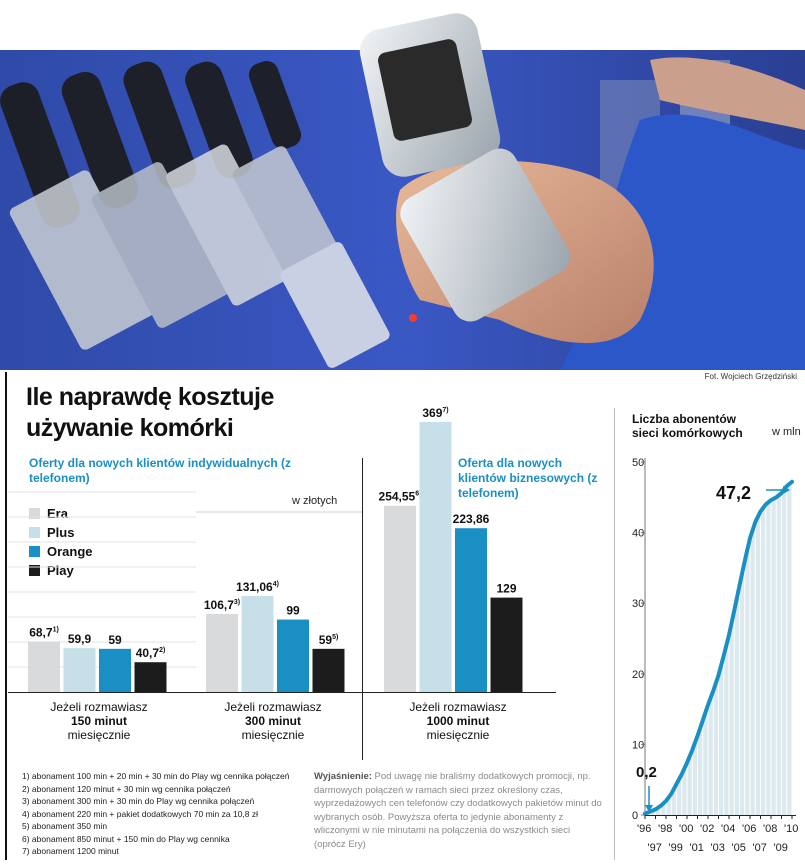  I want to click on bar-value-label: 131,064), so click(257, 587).